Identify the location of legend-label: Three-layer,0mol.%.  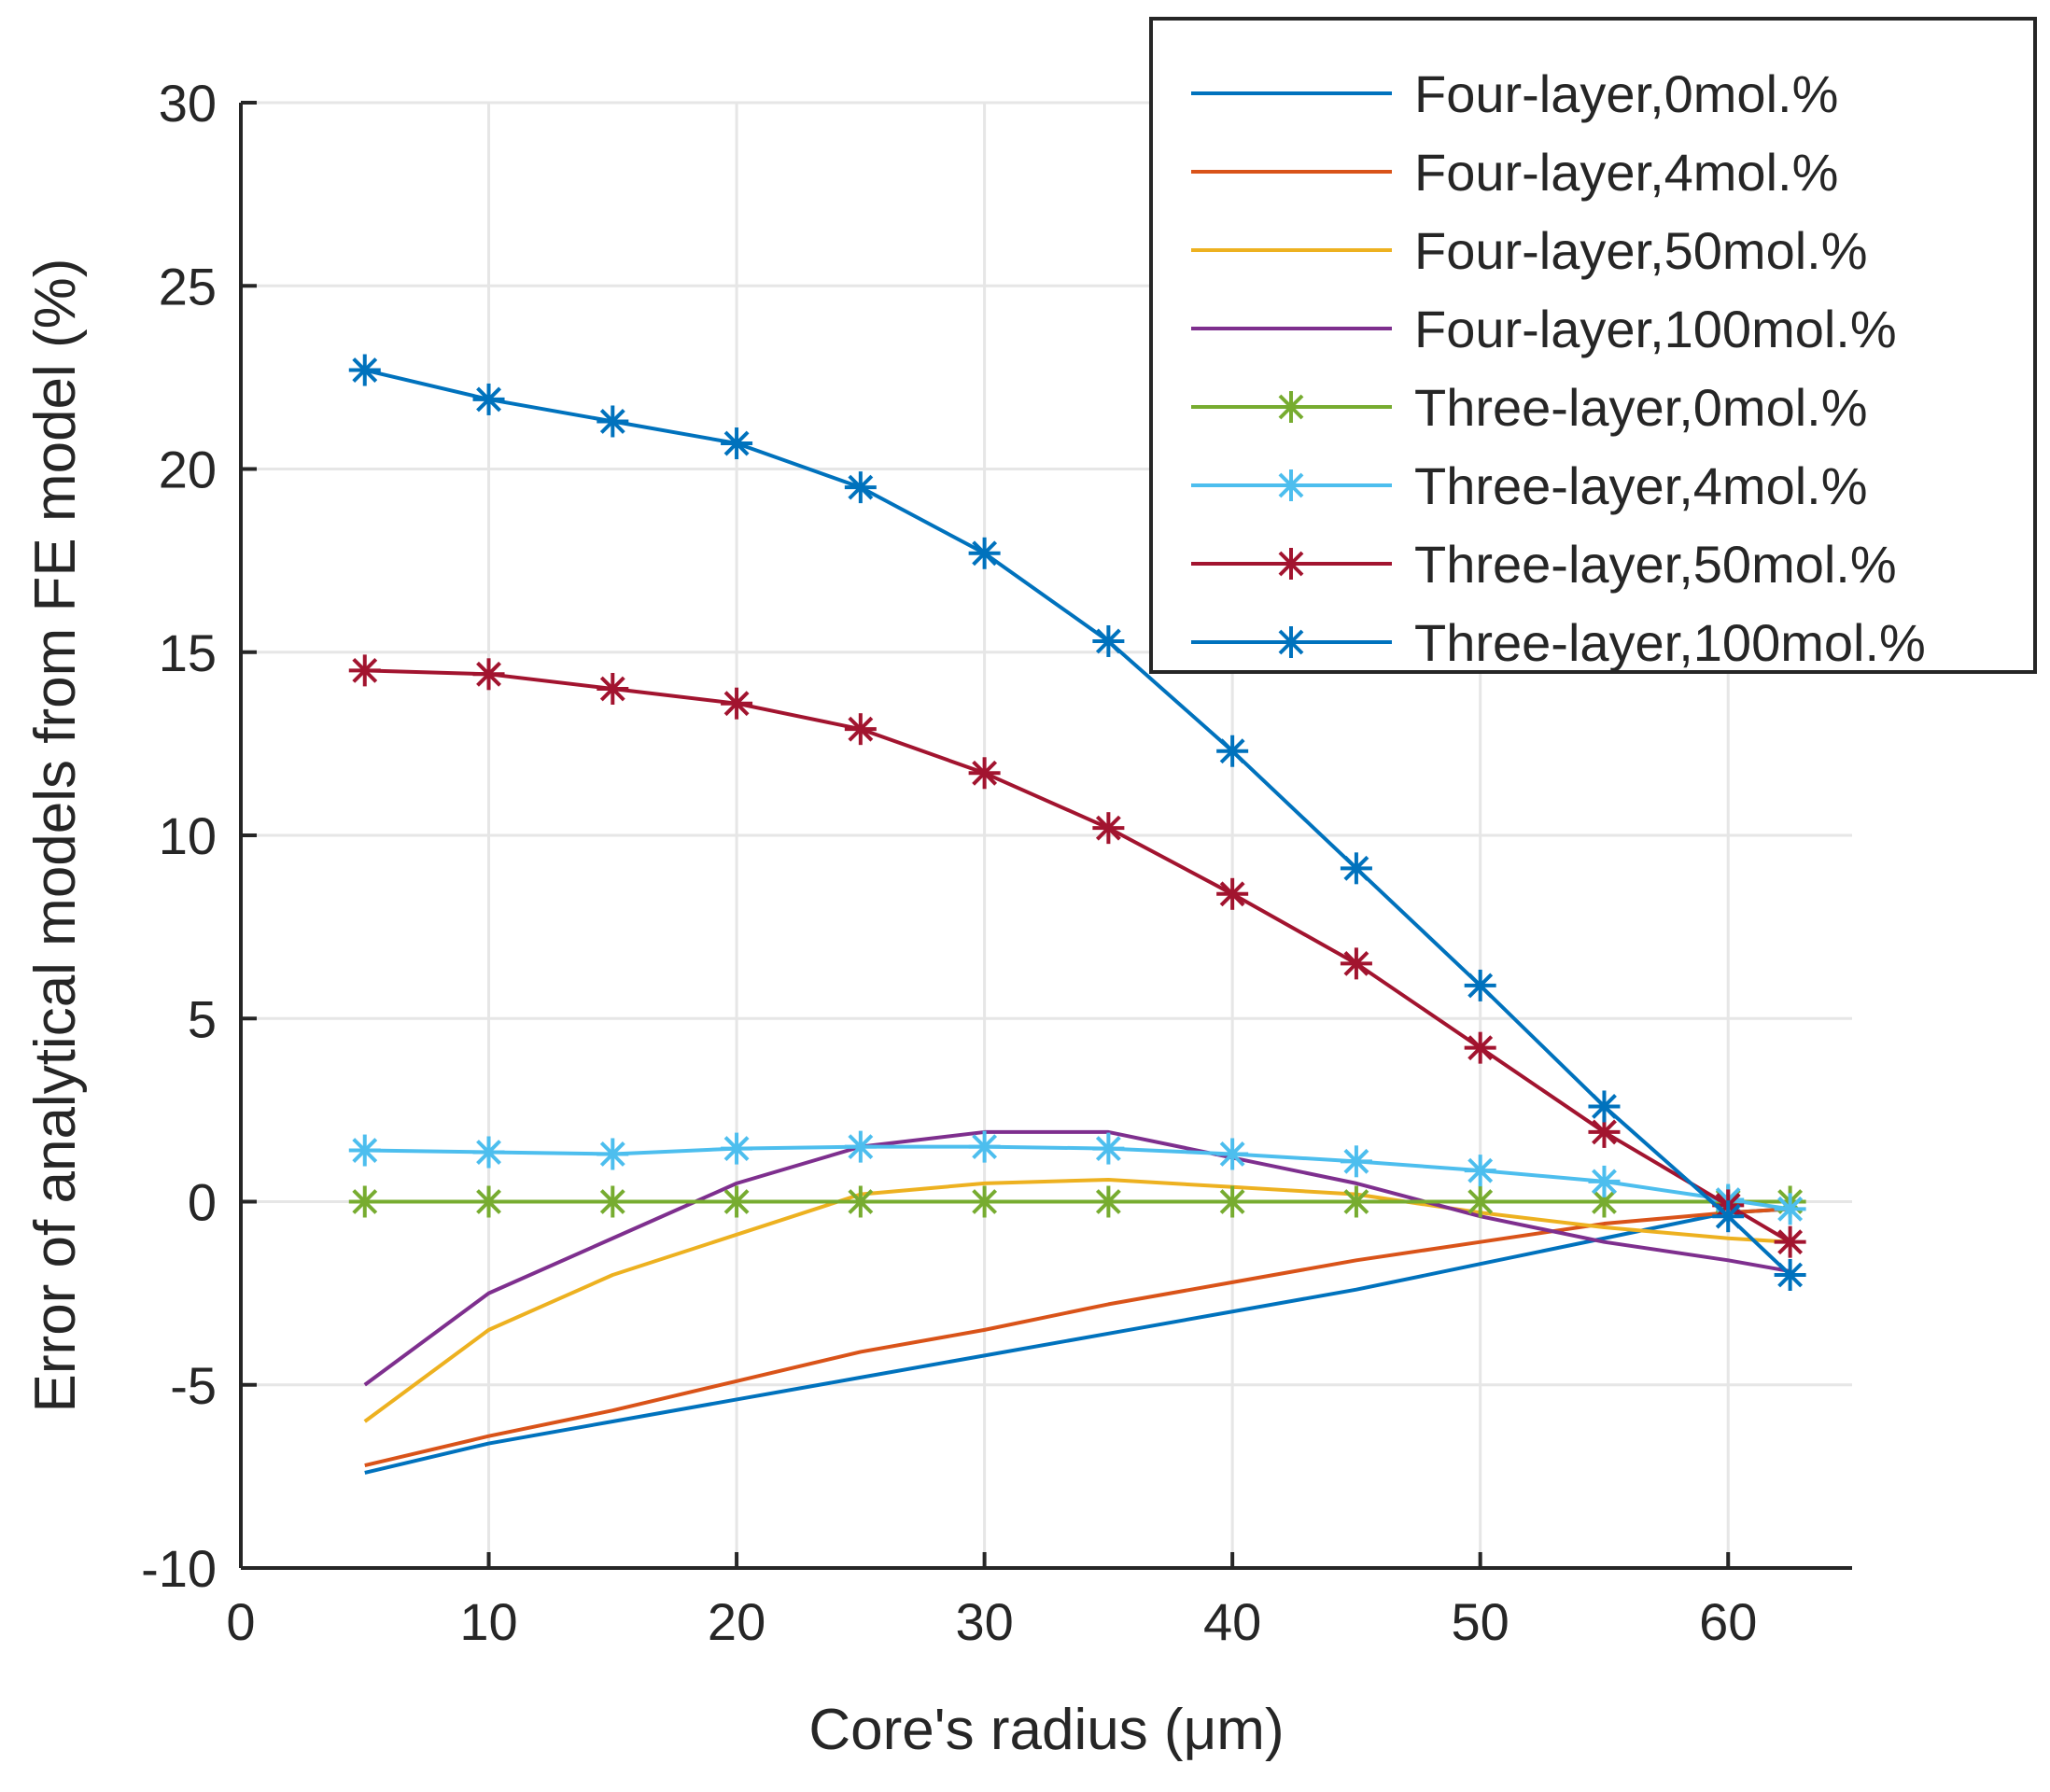
(1641, 407).